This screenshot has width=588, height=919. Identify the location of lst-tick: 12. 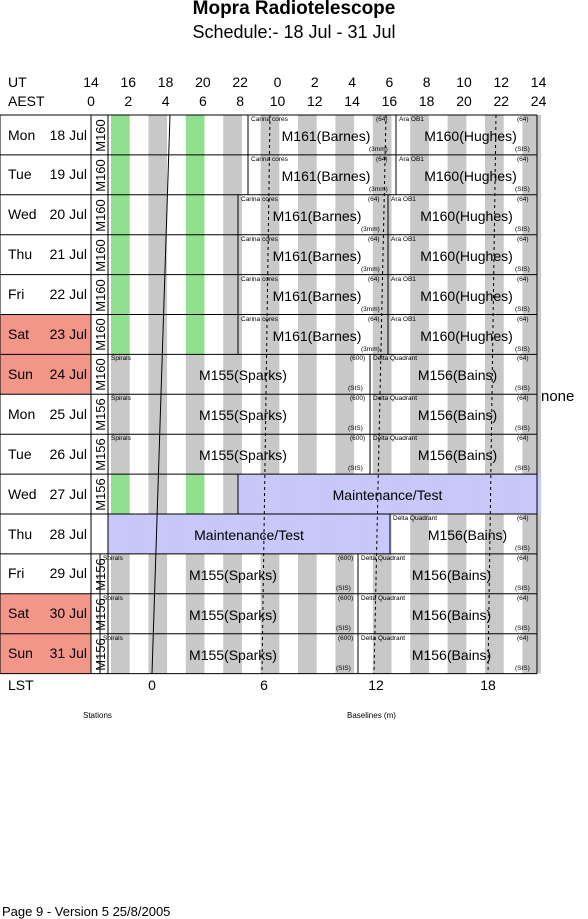
(376, 685).